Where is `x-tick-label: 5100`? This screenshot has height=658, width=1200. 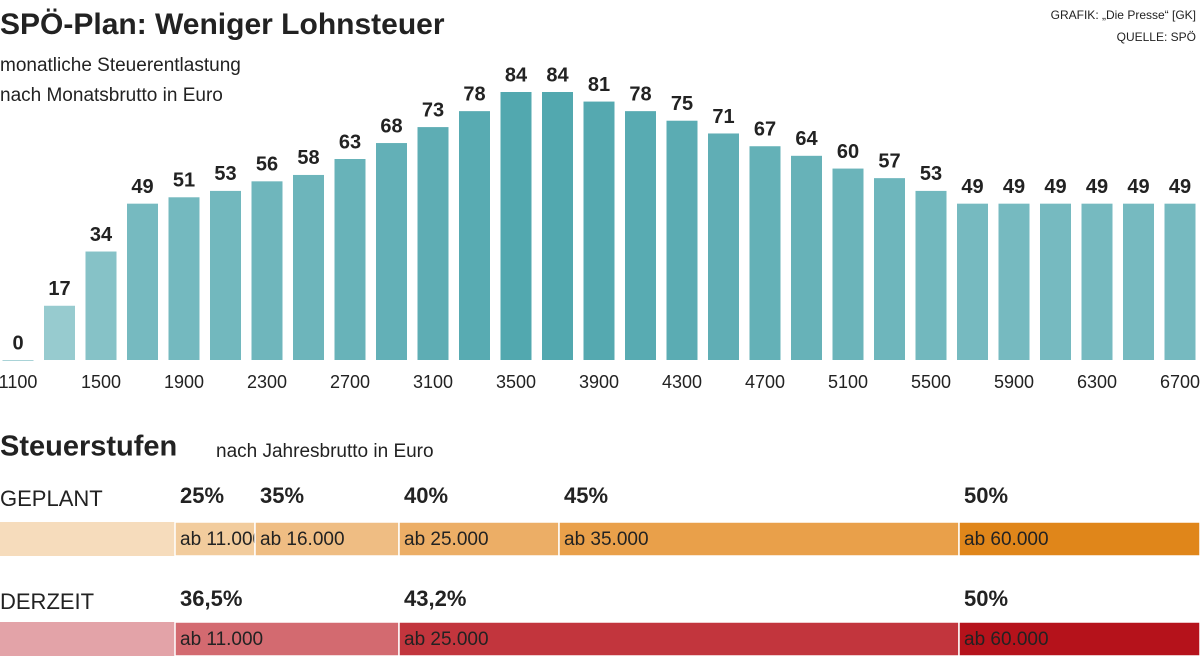 x-tick-label: 5100 is located at coordinates (848, 382).